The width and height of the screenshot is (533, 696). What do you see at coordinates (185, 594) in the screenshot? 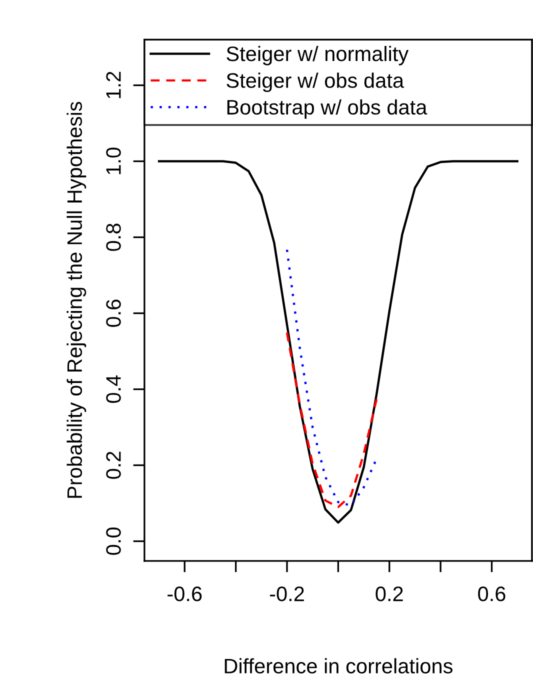
I see `x-tick-label: -0.6` at bounding box center [185, 594].